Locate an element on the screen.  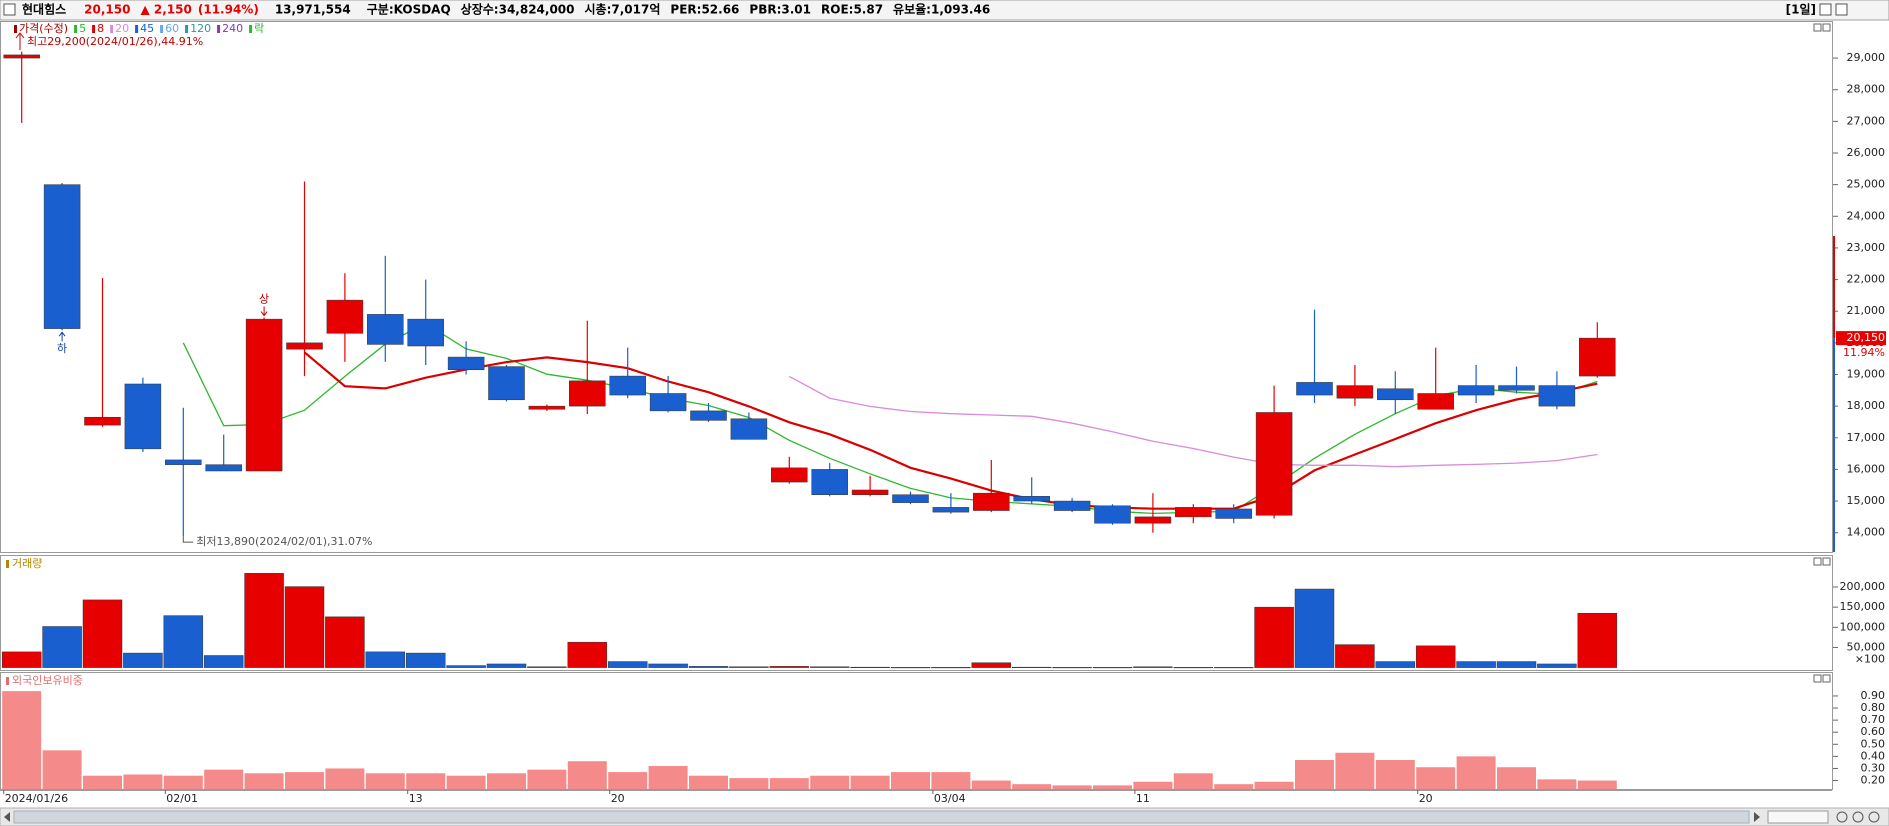
y-tick-label: 15,000 is located at coordinates (1866, 500).